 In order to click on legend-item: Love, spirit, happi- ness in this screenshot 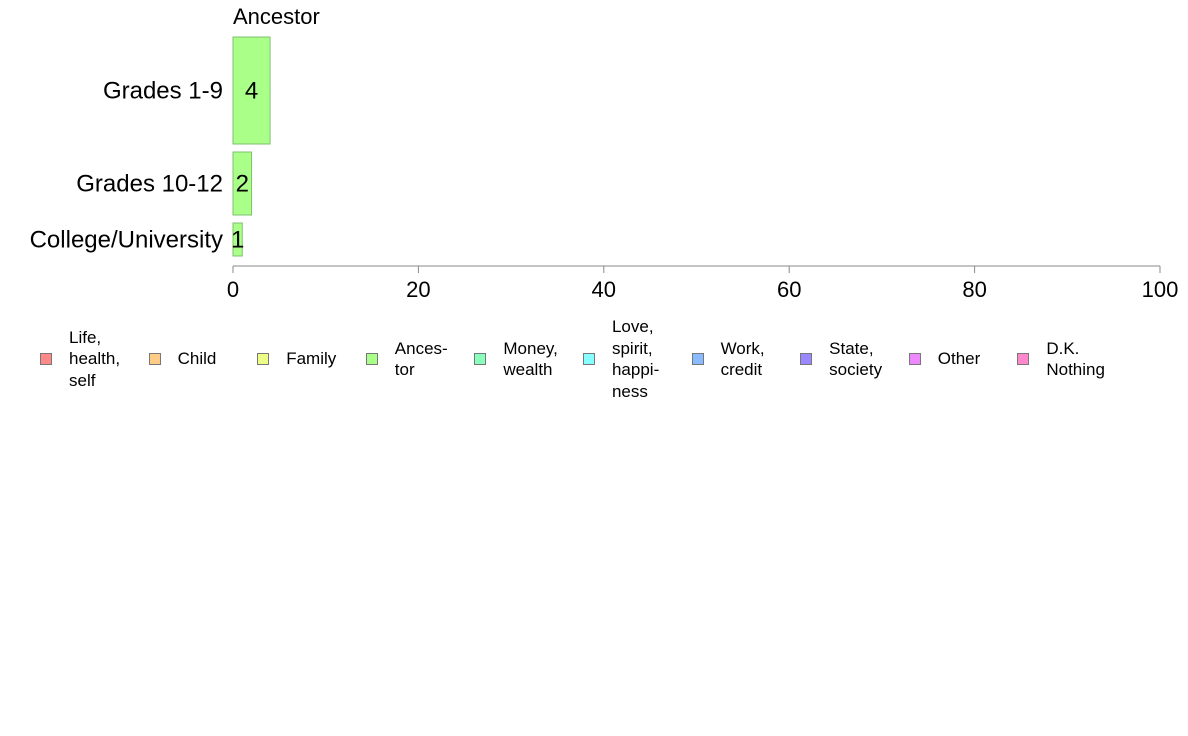, I will do `click(637, 359)`.